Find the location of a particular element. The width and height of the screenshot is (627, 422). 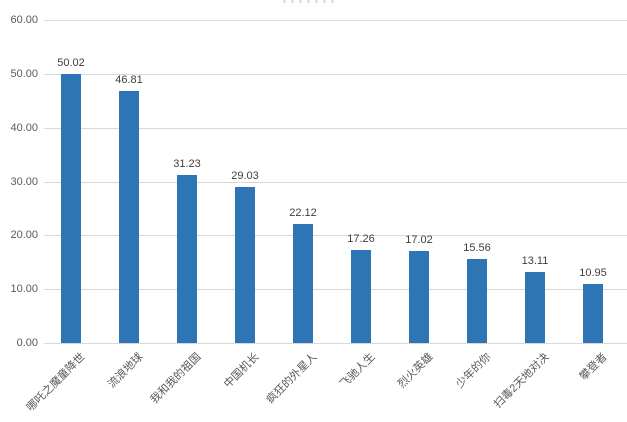

bar-扫毒2天地对决 is located at coordinates (535, 307).